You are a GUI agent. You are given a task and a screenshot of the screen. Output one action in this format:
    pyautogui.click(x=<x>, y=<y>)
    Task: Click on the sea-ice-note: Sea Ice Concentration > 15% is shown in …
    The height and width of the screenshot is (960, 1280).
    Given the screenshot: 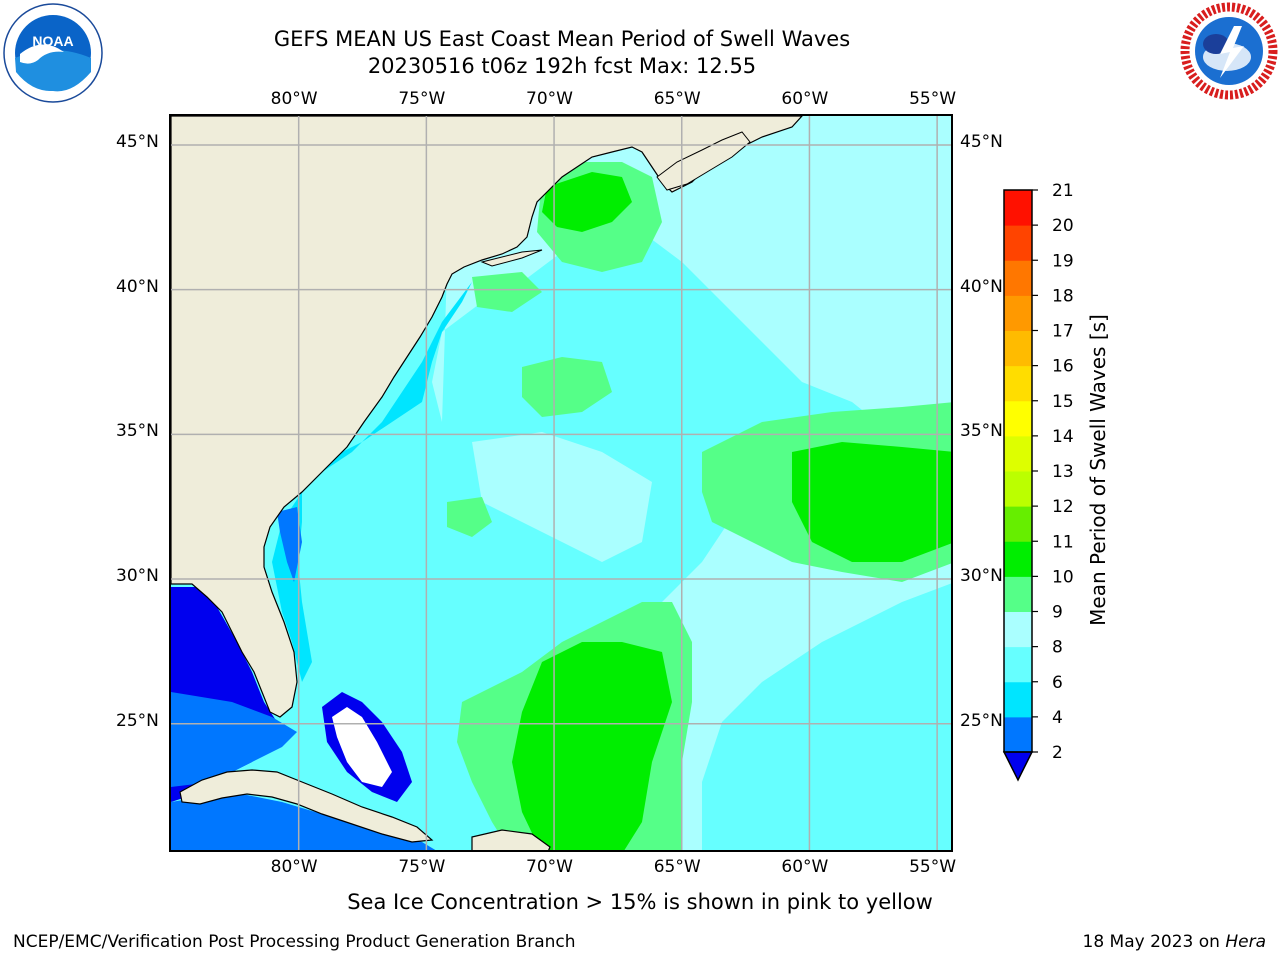 What is the action you would take?
    pyautogui.click(x=640, y=902)
    